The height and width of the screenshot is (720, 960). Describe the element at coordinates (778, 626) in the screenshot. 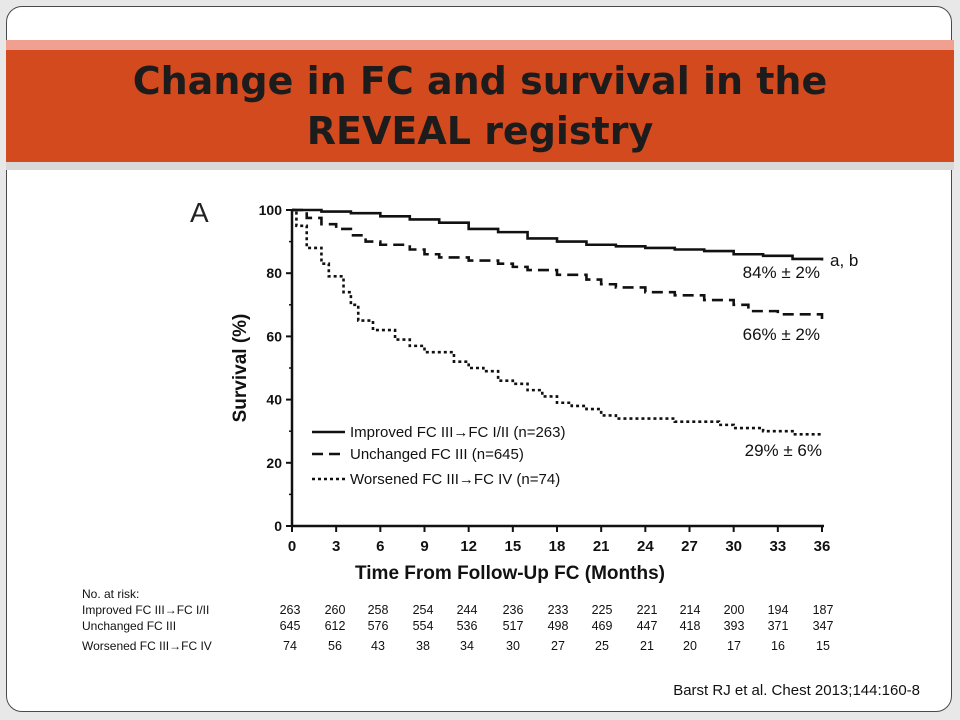

I see `risk-table-value: 371` at that location.